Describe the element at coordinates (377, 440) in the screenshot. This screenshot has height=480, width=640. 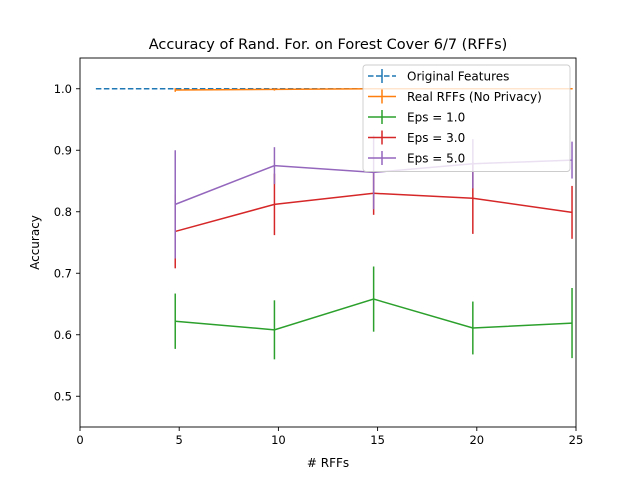
I see `x-tick-label: 15` at that location.